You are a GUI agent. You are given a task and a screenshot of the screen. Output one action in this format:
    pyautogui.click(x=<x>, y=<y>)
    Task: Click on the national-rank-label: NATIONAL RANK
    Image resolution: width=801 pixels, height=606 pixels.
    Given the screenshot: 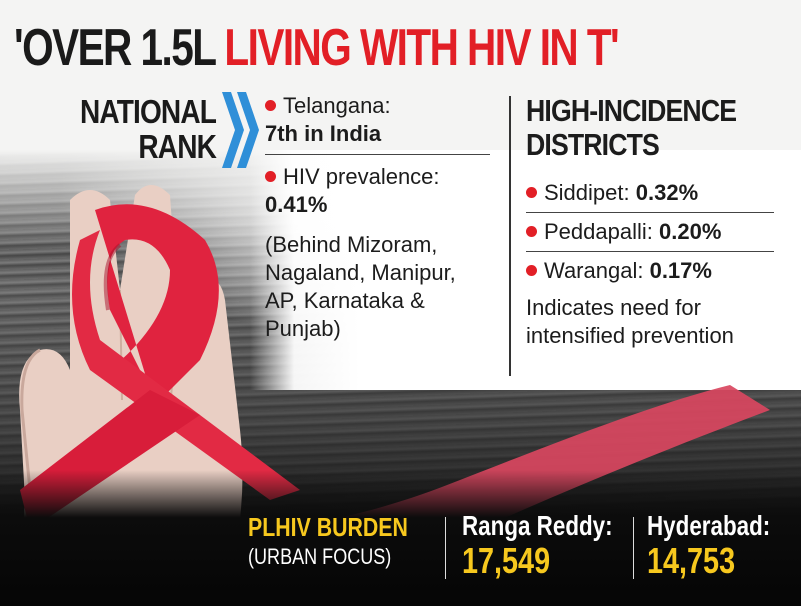 What is the action you would take?
    pyautogui.click(x=148, y=129)
    